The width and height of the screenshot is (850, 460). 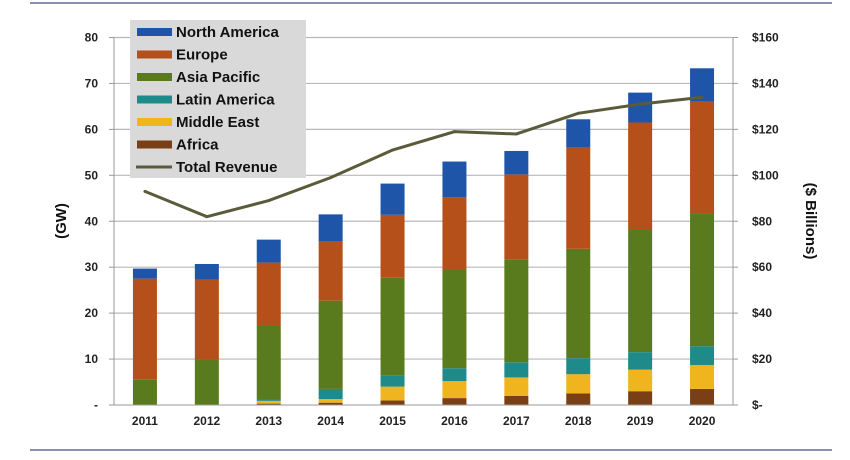 I want to click on legend-label: Middle East, so click(x=217, y=122).